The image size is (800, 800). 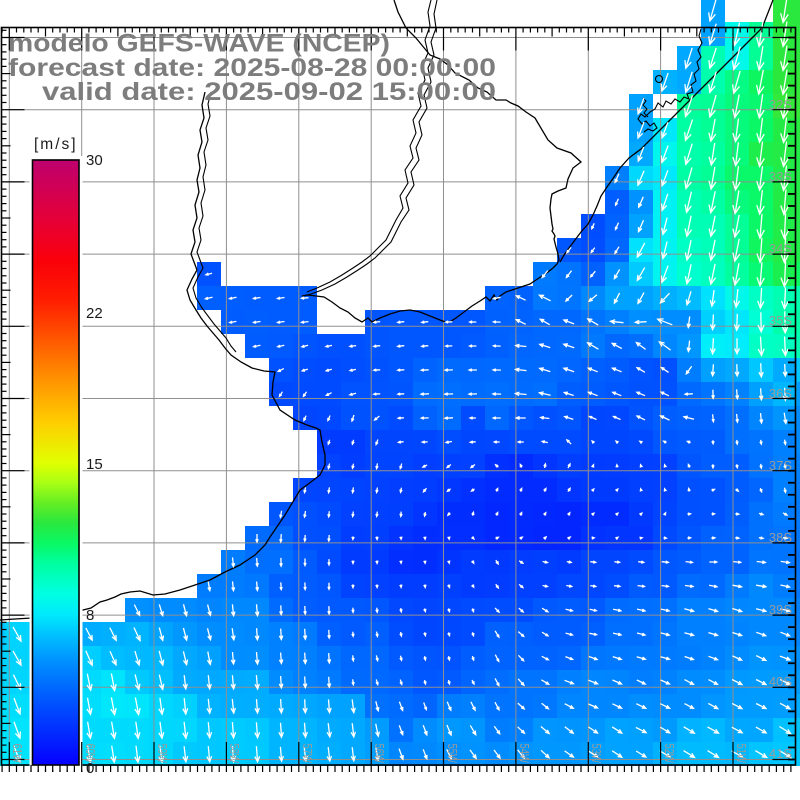 I want to click on svg-text: 36S, so click(x=780, y=393).